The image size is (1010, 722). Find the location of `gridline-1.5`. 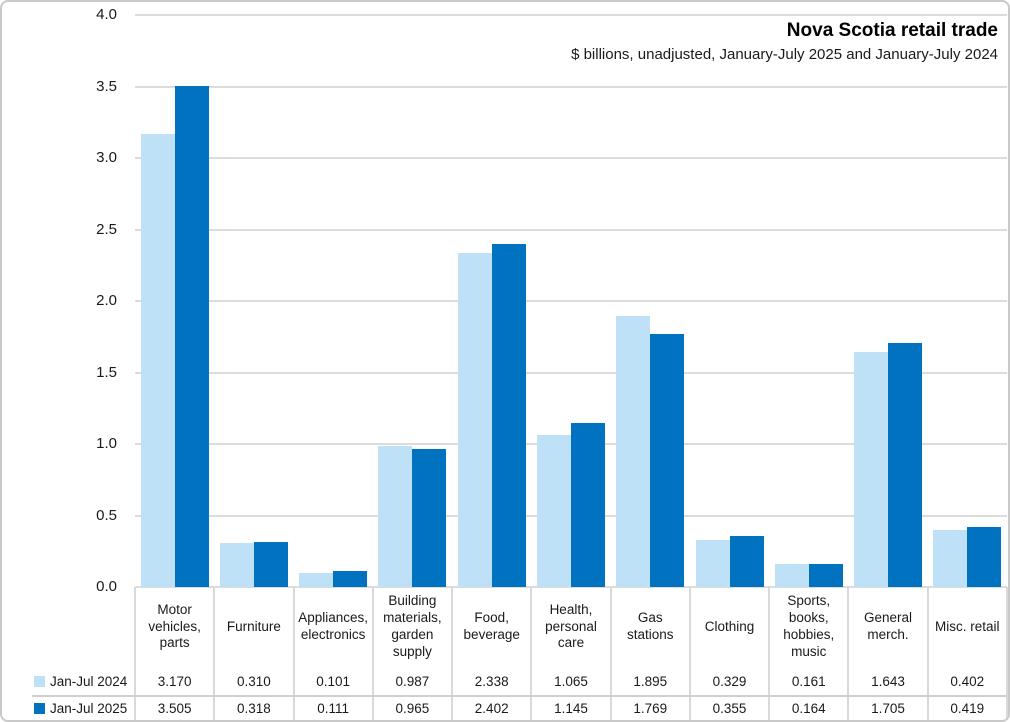

gridline-1.5 is located at coordinates (571, 372).